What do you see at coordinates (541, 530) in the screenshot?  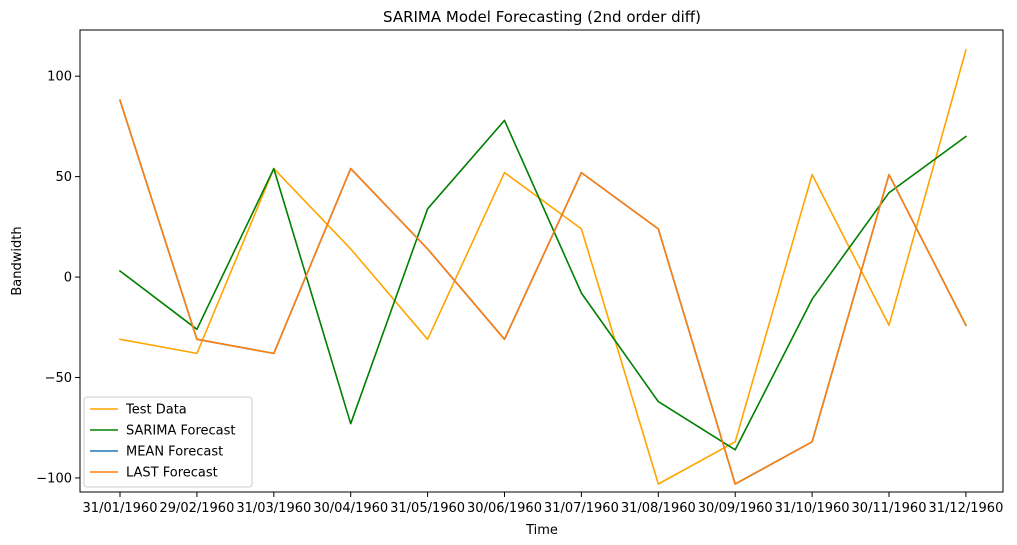 I see `x-axis-title: Time` at bounding box center [541, 530].